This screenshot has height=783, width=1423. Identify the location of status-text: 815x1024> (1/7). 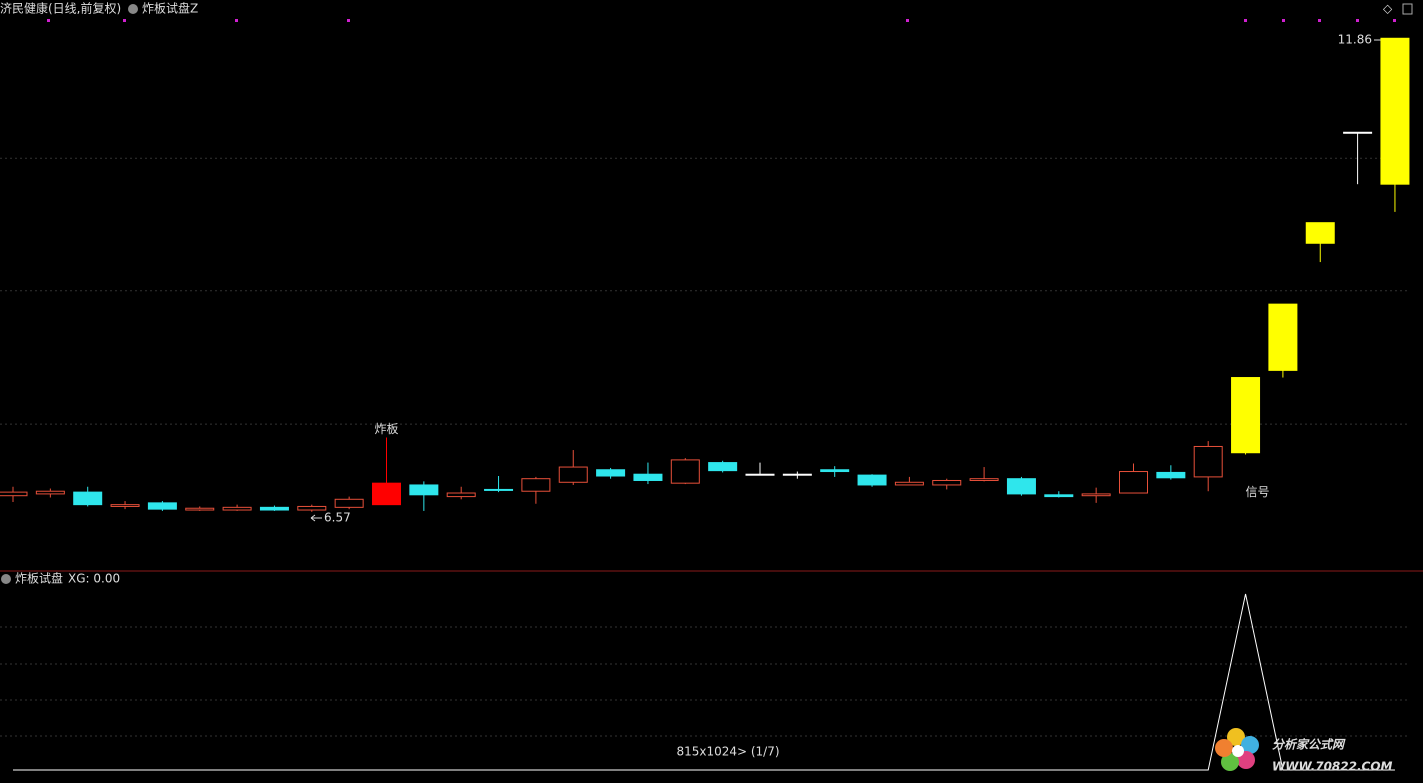
(727, 752).